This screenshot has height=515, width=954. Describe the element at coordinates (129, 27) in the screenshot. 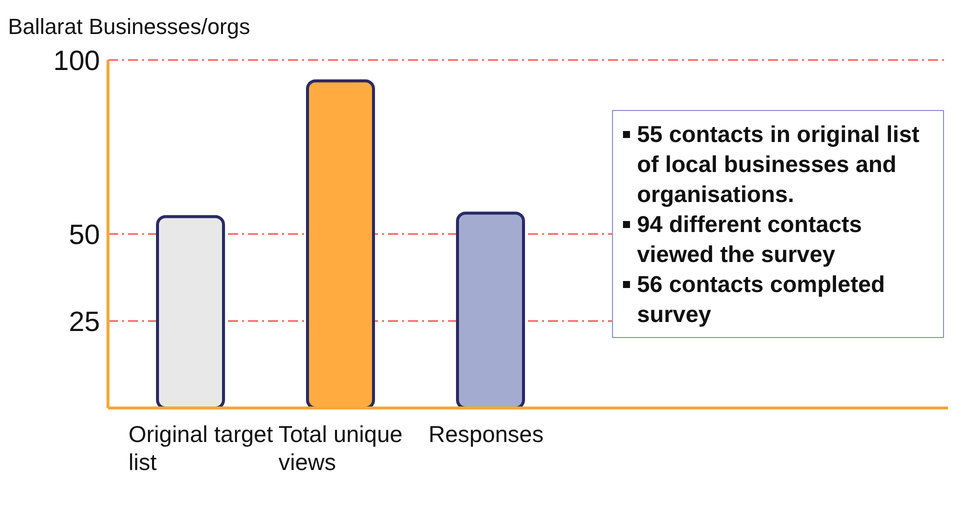

I see `y-axis-title: Ballarat Businesses/orgs` at that location.